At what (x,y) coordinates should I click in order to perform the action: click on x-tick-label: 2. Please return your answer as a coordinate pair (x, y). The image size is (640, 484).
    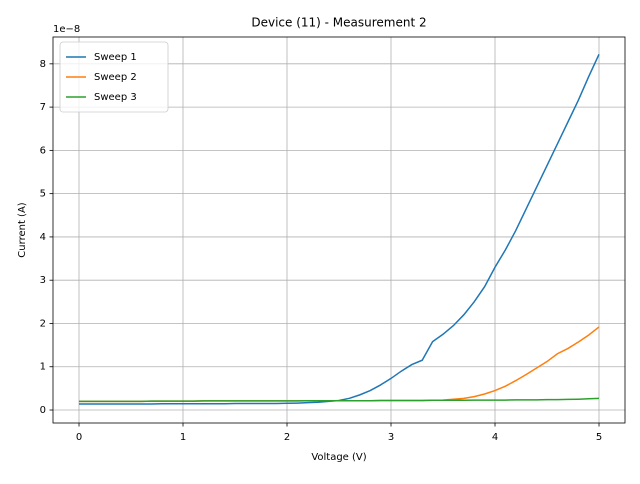
    Looking at the image, I should click on (287, 437).